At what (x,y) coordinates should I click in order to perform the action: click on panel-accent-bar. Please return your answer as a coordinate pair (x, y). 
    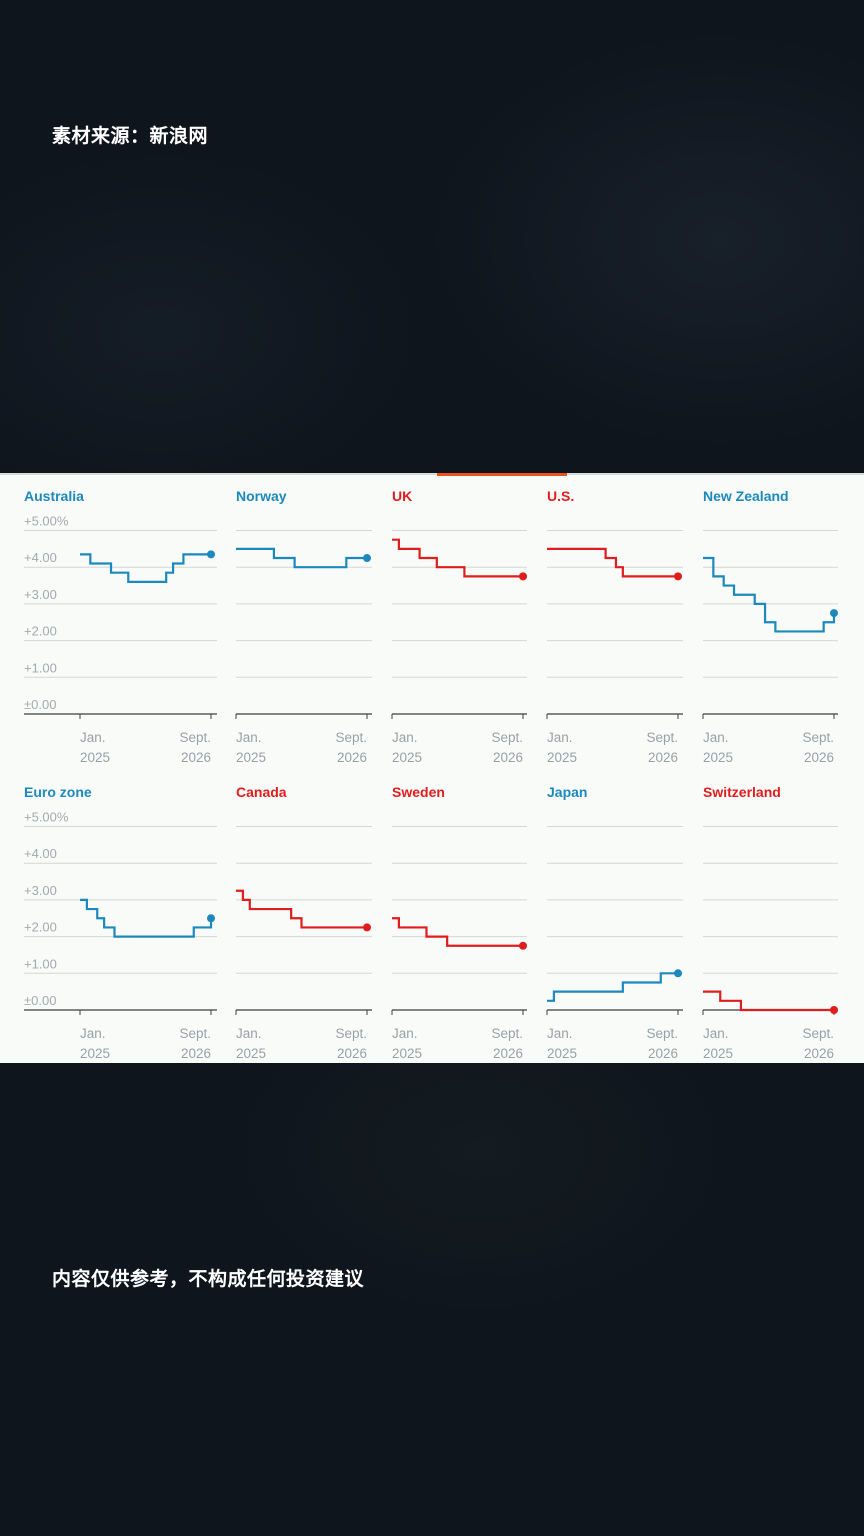
    Looking at the image, I should click on (502, 474).